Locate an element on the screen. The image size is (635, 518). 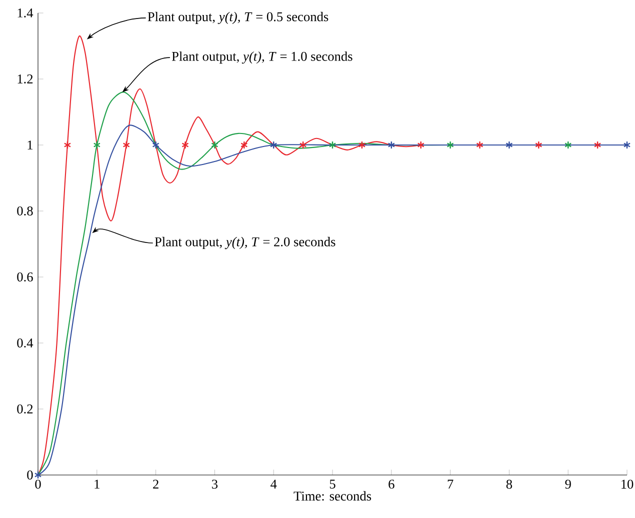
y-tick-label: 0 is located at coordinates (30, 475).